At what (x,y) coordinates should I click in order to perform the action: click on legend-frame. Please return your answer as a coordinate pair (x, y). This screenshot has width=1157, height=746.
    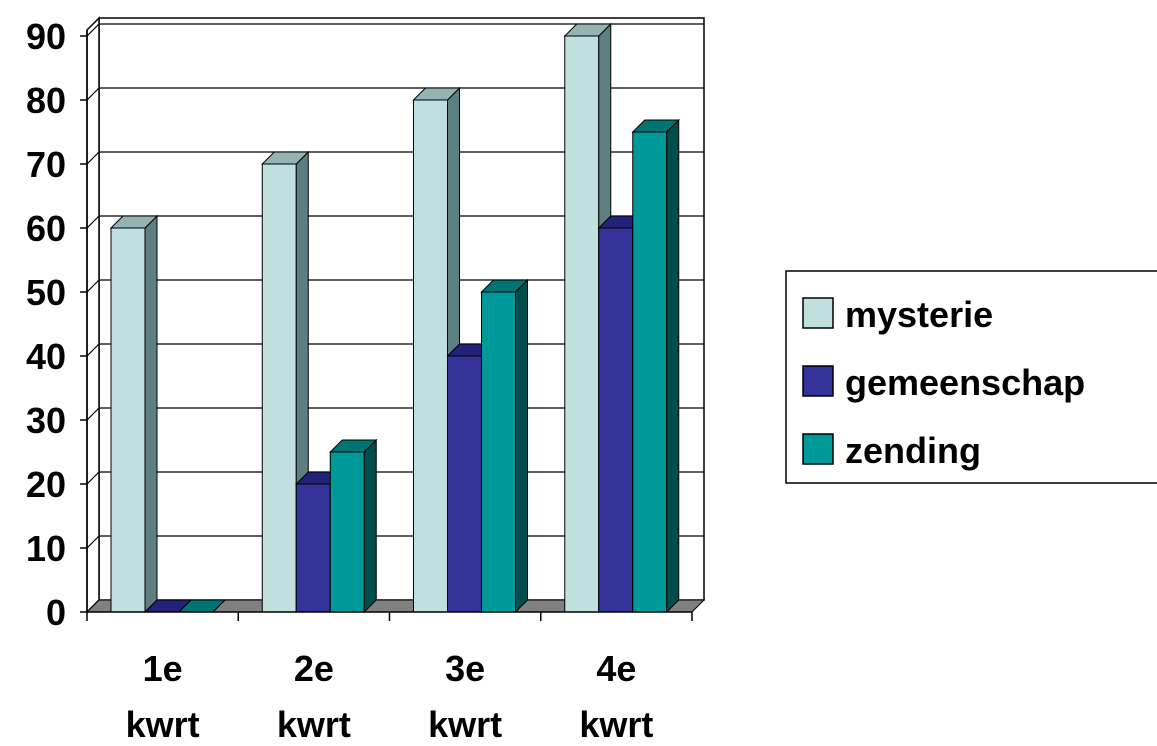
    Looking at the image, I should click on (971, 377).